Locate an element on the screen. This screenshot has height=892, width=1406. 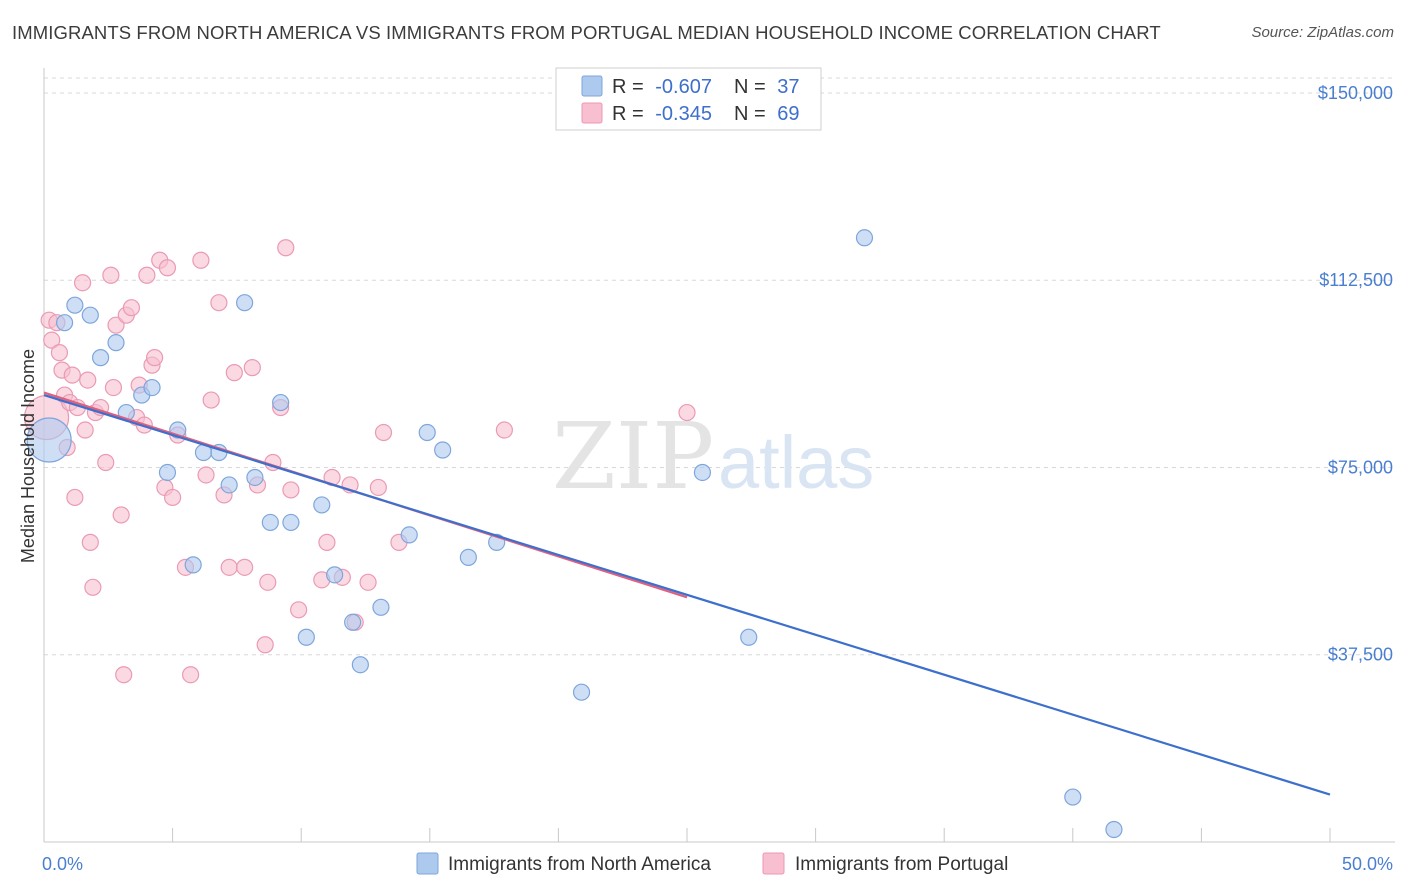
zipatlas-watermark: ZIP atlas is located at coordinates (713, 456).